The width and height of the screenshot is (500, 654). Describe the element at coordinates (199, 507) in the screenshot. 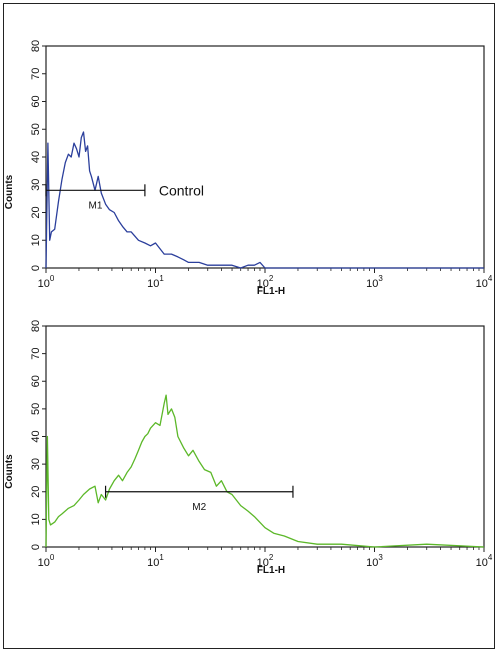

I see `marker-label: M2` at that location.